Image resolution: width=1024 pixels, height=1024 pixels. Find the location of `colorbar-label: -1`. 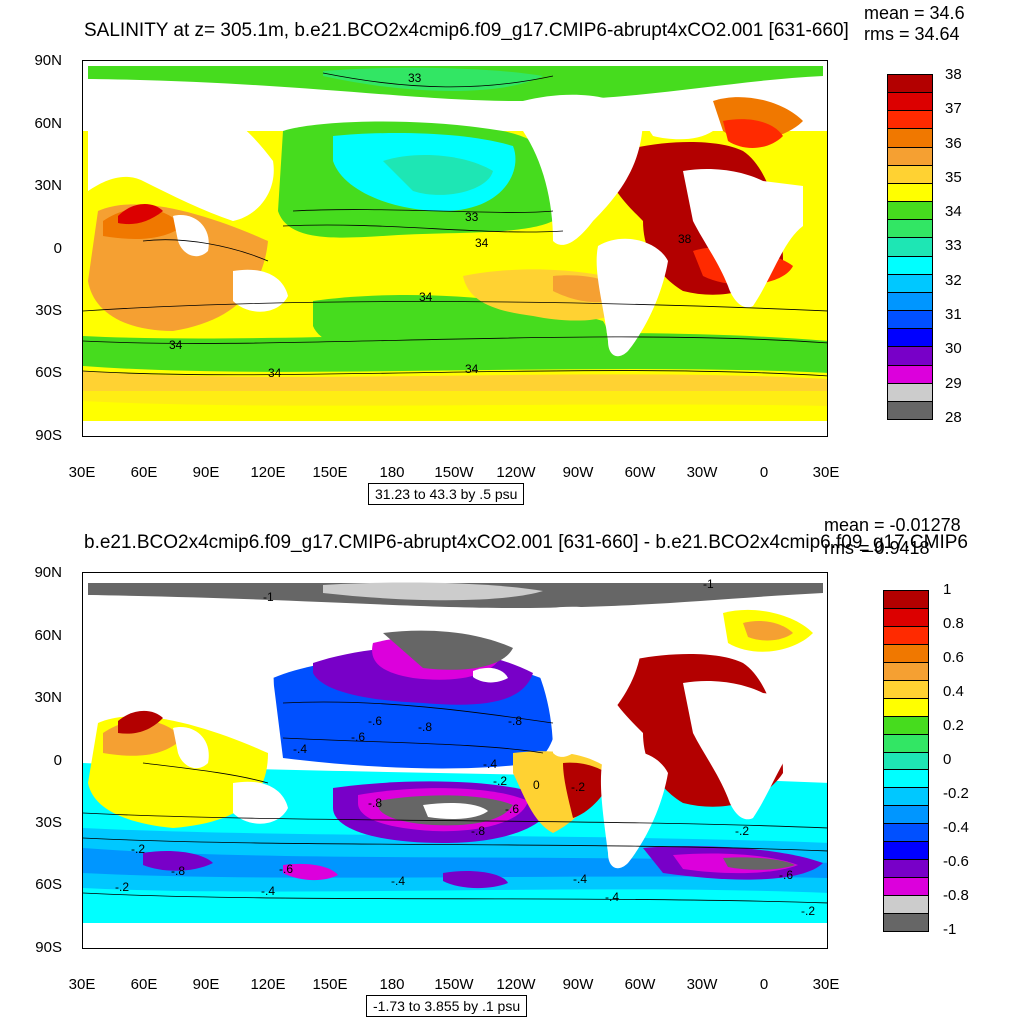

colorbar-label: -1 is located at coordinates (950, 929).